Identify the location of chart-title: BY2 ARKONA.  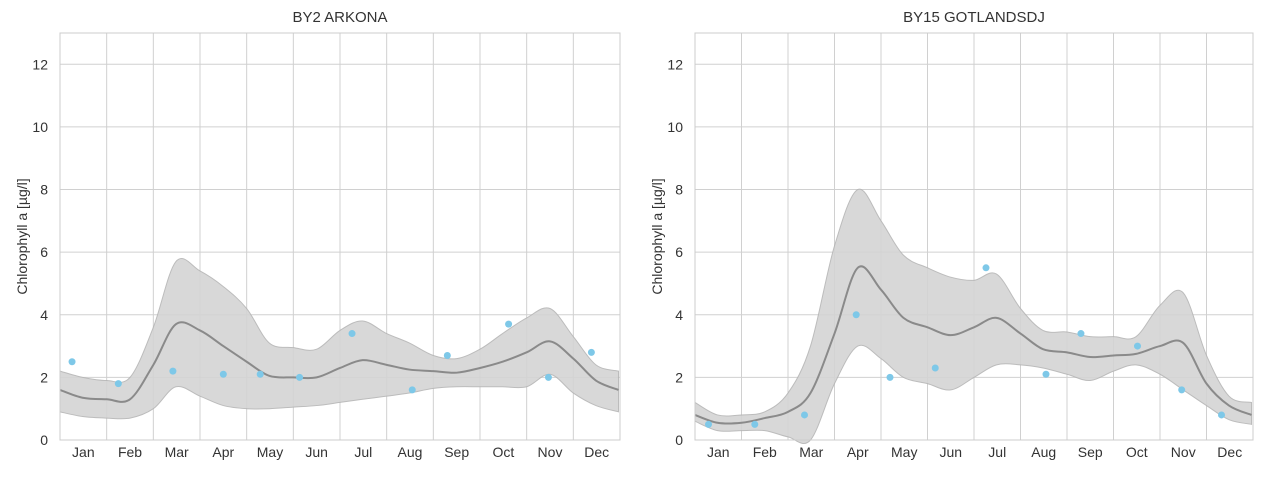
(339, 17).